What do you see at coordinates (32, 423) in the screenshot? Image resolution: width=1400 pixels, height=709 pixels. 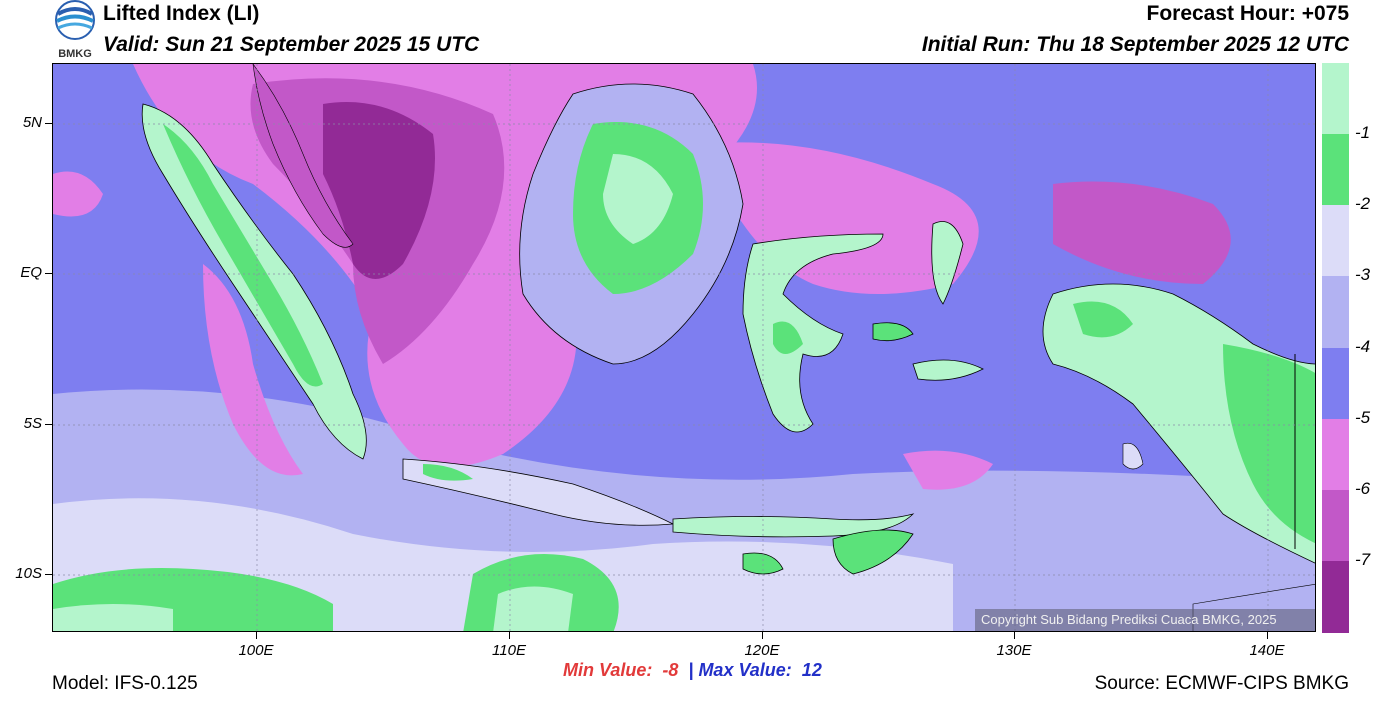 I see `lat-label-5s: 5S` at bounding box center [32, 423].